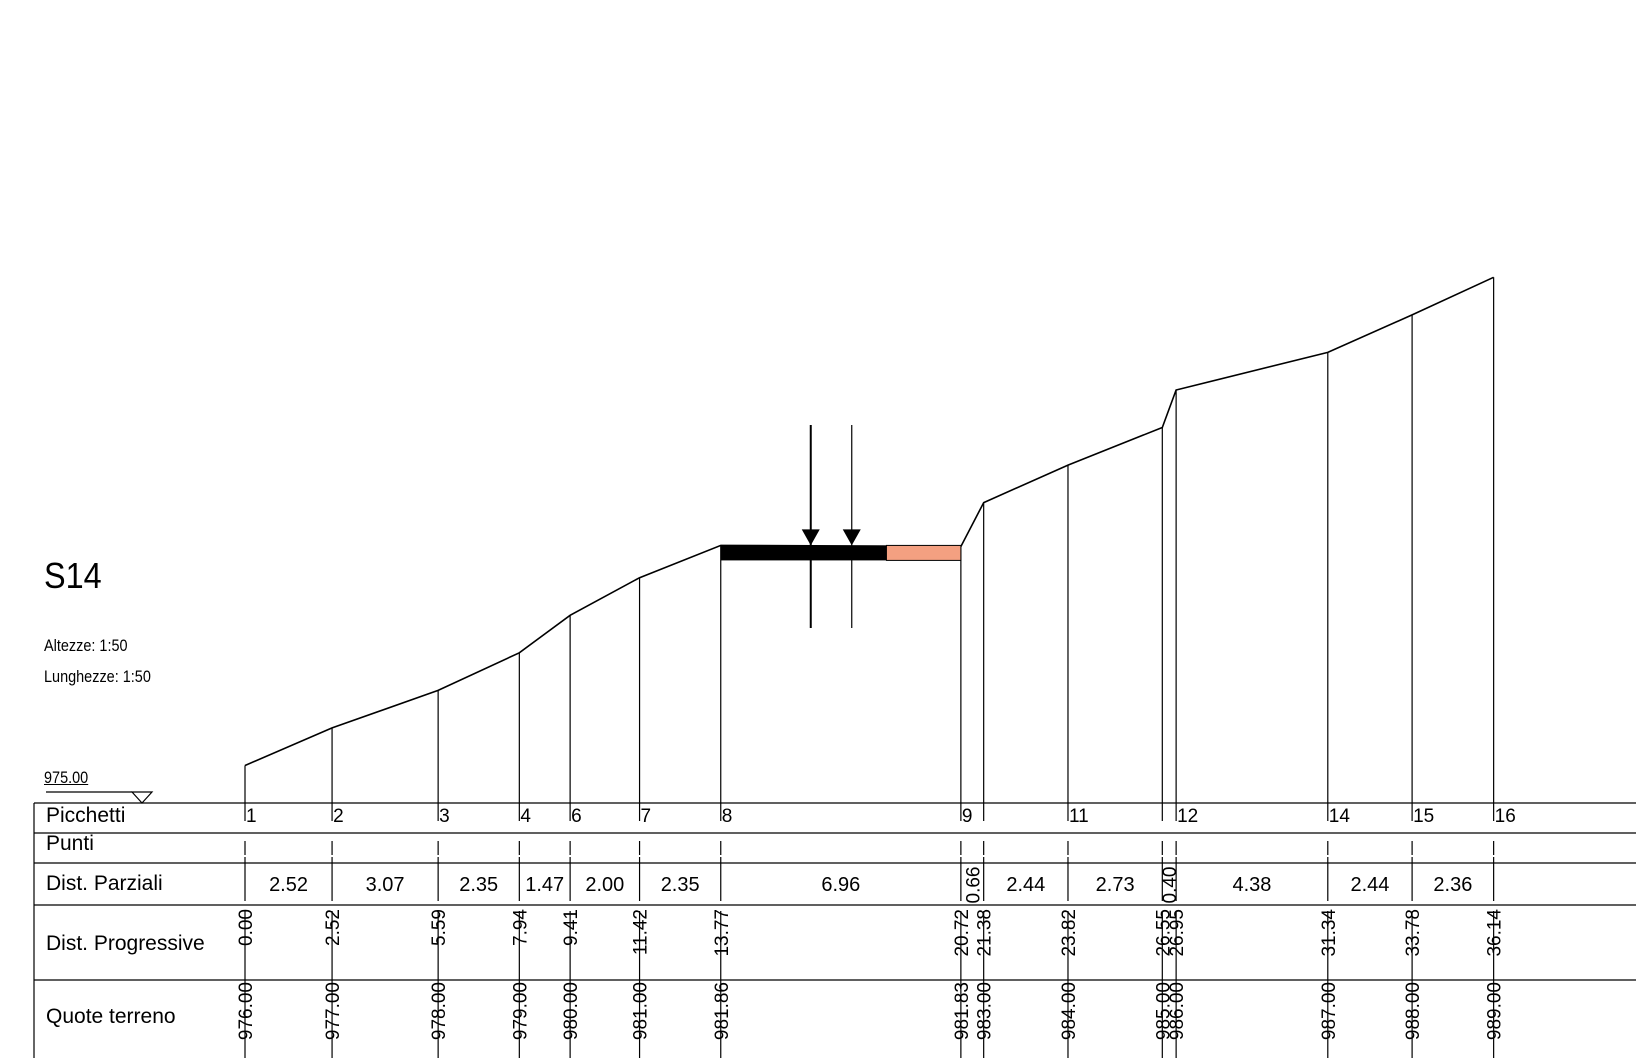  What do you see at coordinates (1413, 933) in the screenshot?
I see `progressive-distance-label: 33.78` at bounding box center [1413, 933].